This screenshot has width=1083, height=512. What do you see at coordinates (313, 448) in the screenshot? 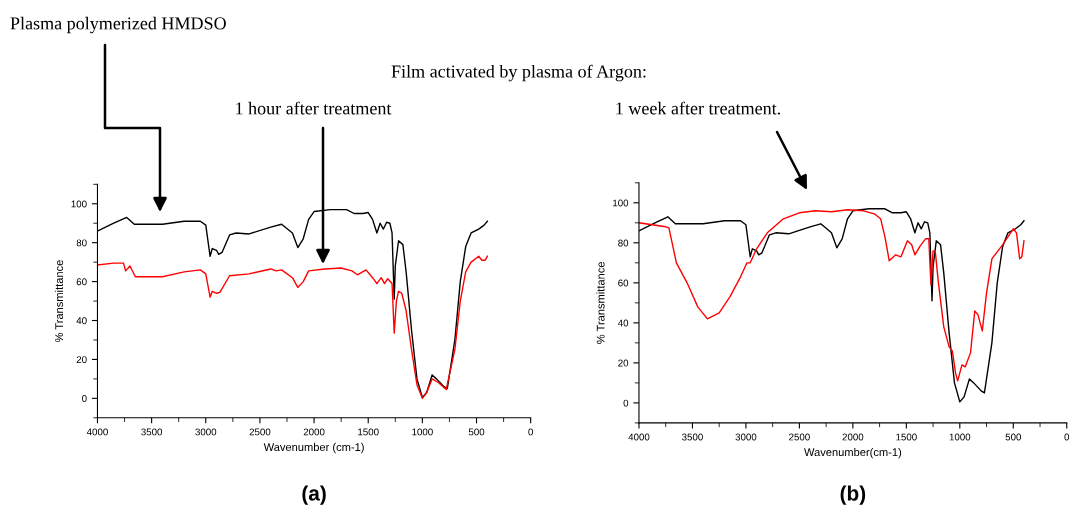
I see `x-axis-title: Wavenumber (cm-1)` at bounding box center [313, 448].